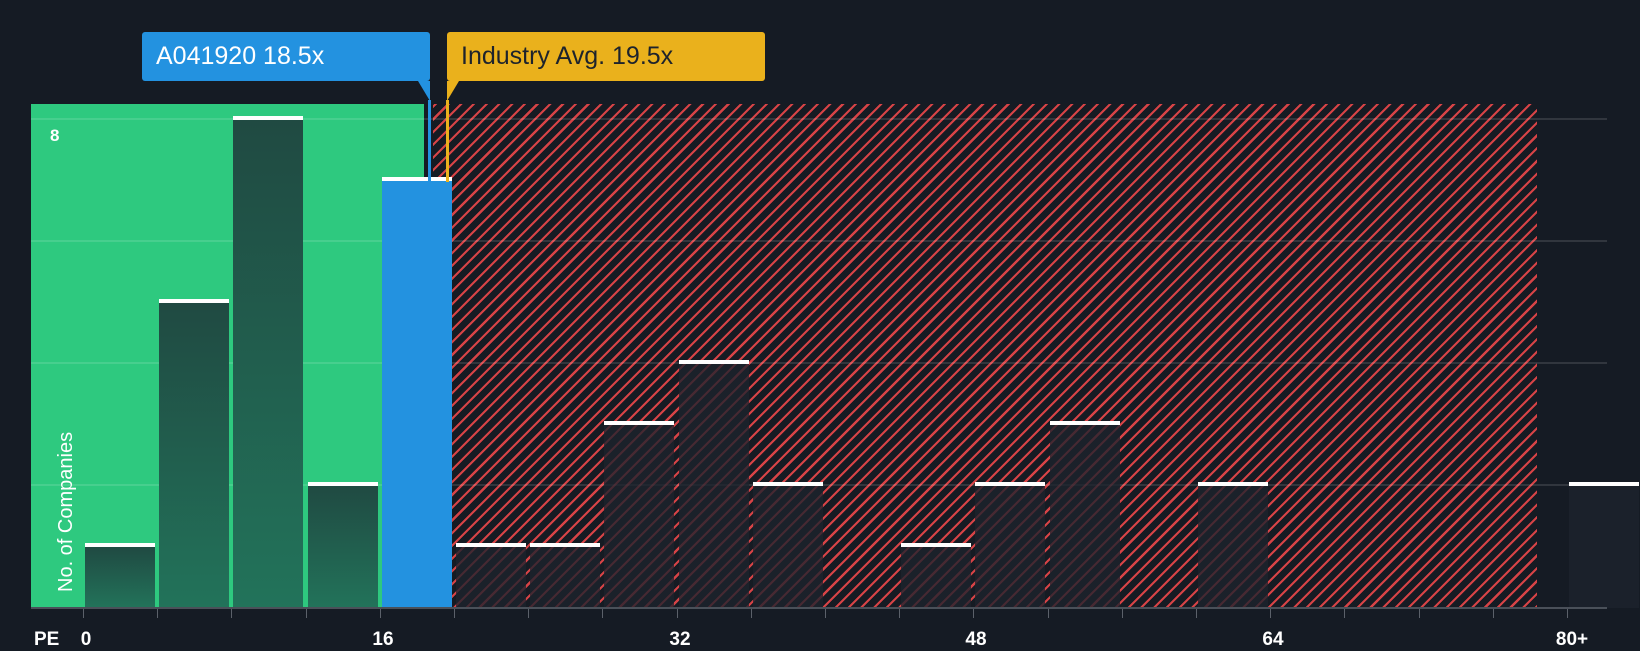  Describe the element at coordinates (606, 56) in the screenshot. I see `industry-avg-callout: Industry Avg. 19.5x` at that location.